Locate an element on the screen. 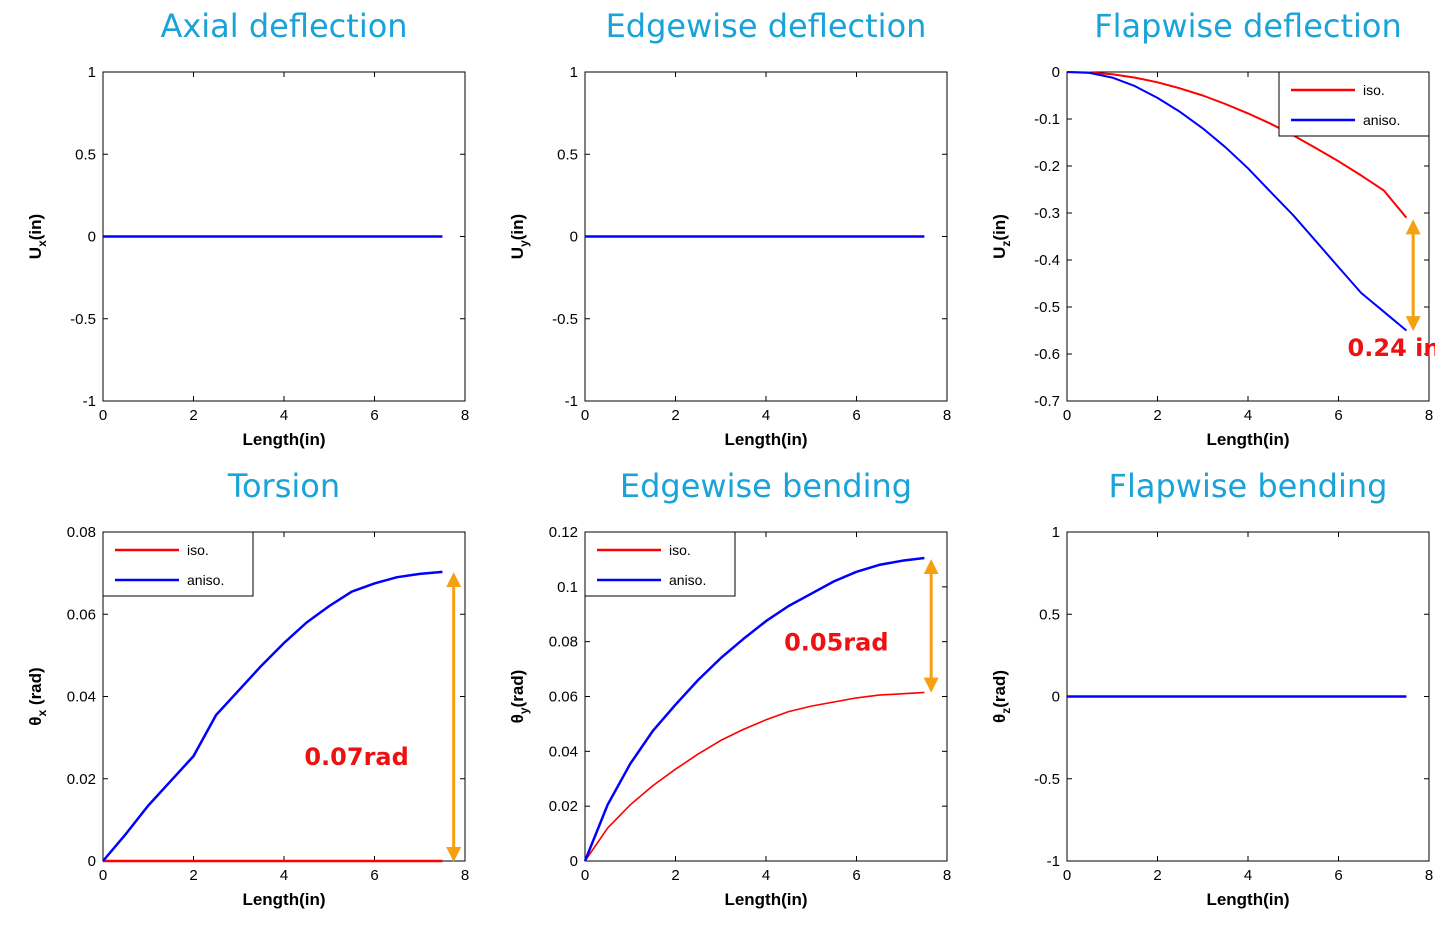  y-axis-label: θx (rad) is located at coordinates (37, 696).